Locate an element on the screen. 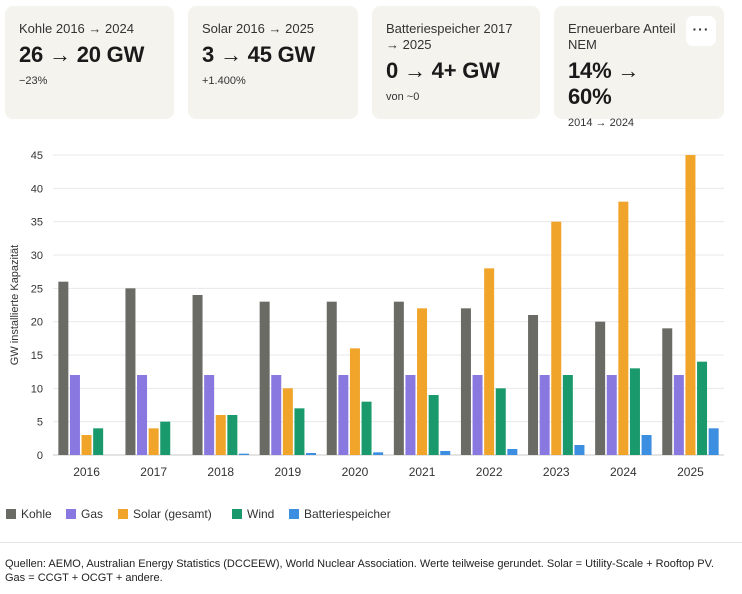 The image size is (742, 594). card-value: 0 → 4+ GW is located at coordinates (443, 70).